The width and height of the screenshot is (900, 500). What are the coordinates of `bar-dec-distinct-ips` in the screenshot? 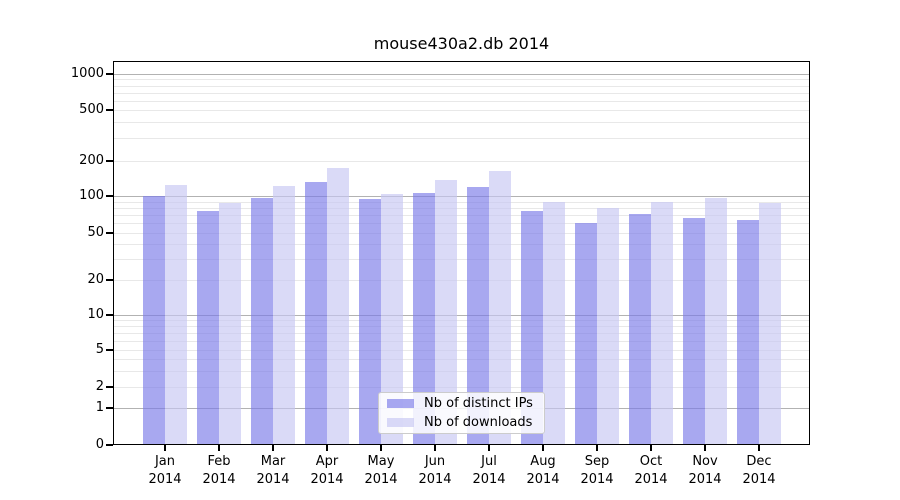 It's located at (748, 332).